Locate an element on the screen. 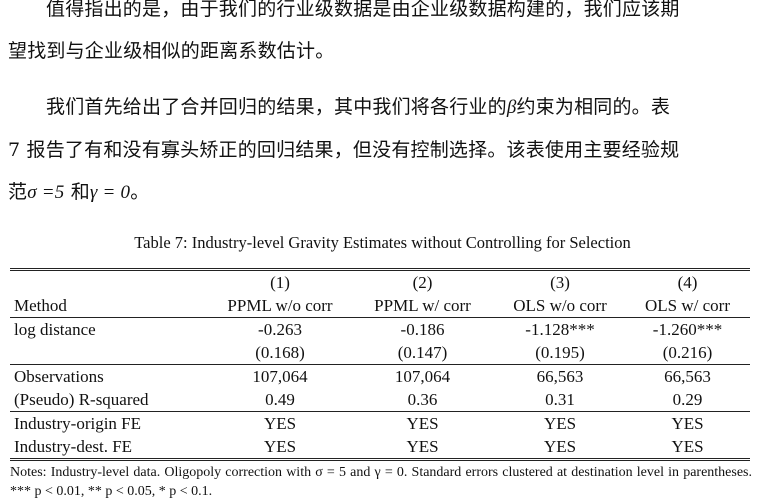  column-number: (1) is located at coordinates (280, 282).